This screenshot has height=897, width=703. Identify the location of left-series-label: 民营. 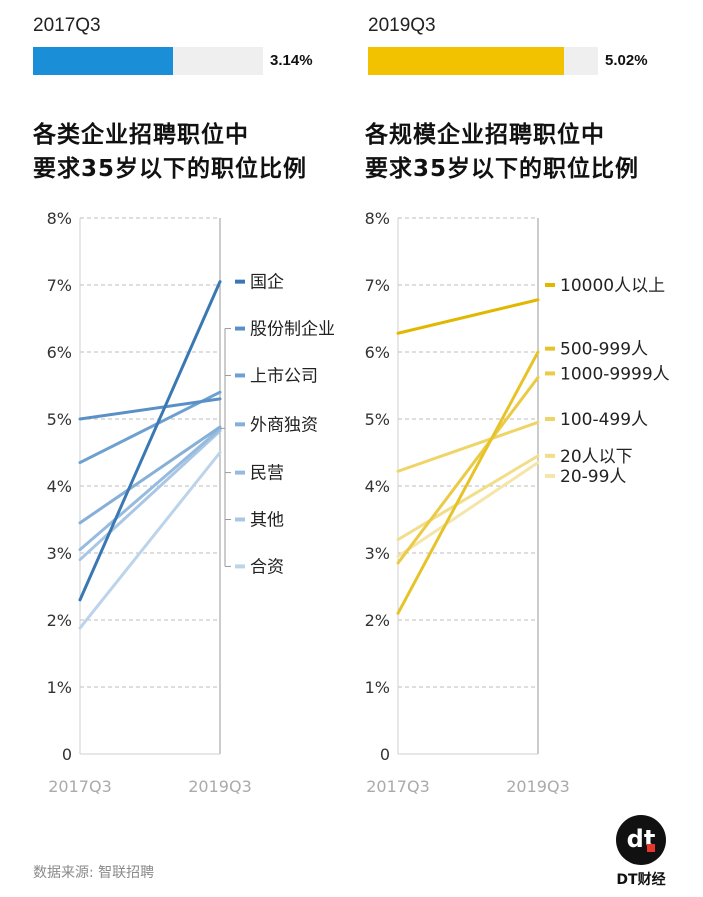
(267, 474).